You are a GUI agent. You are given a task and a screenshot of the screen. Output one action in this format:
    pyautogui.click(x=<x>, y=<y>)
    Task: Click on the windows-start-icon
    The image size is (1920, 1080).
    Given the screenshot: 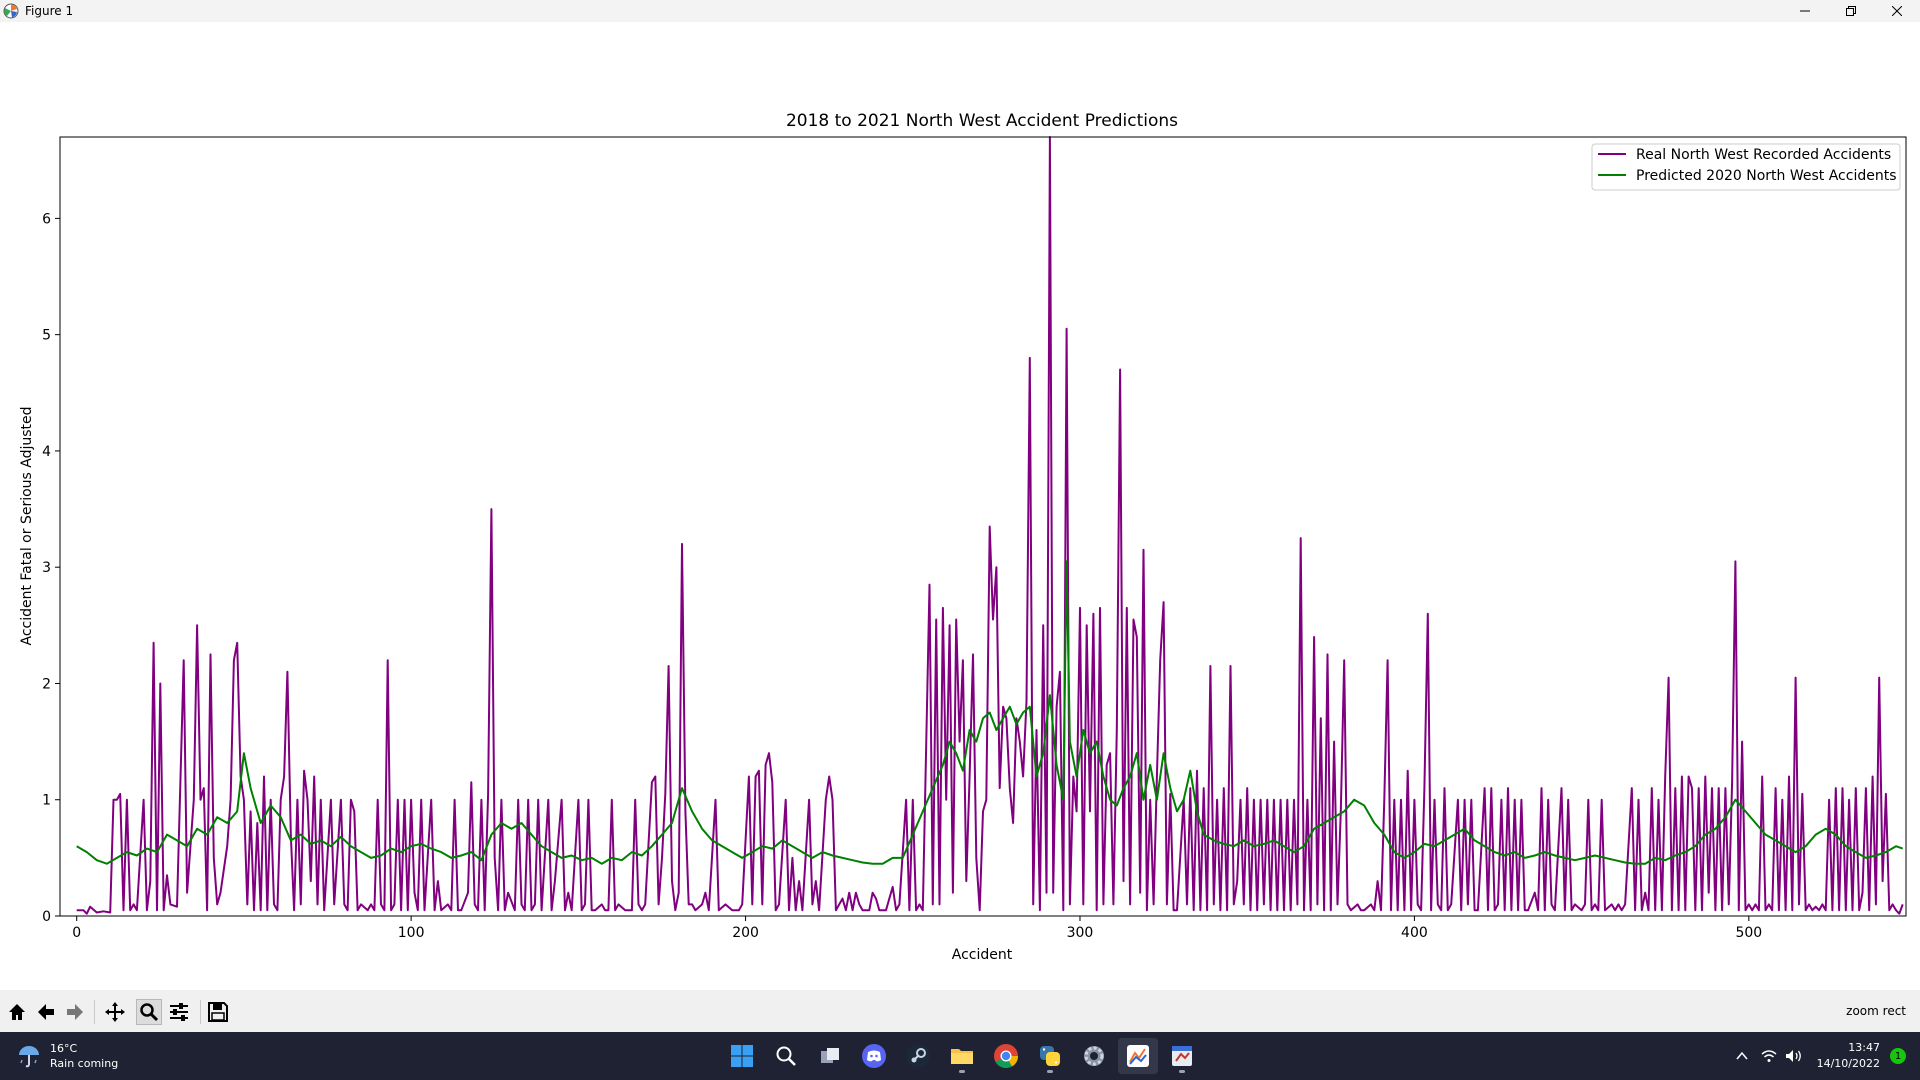 What is the action you would take?
    pyautogui.click(x=742, y=1056)
    